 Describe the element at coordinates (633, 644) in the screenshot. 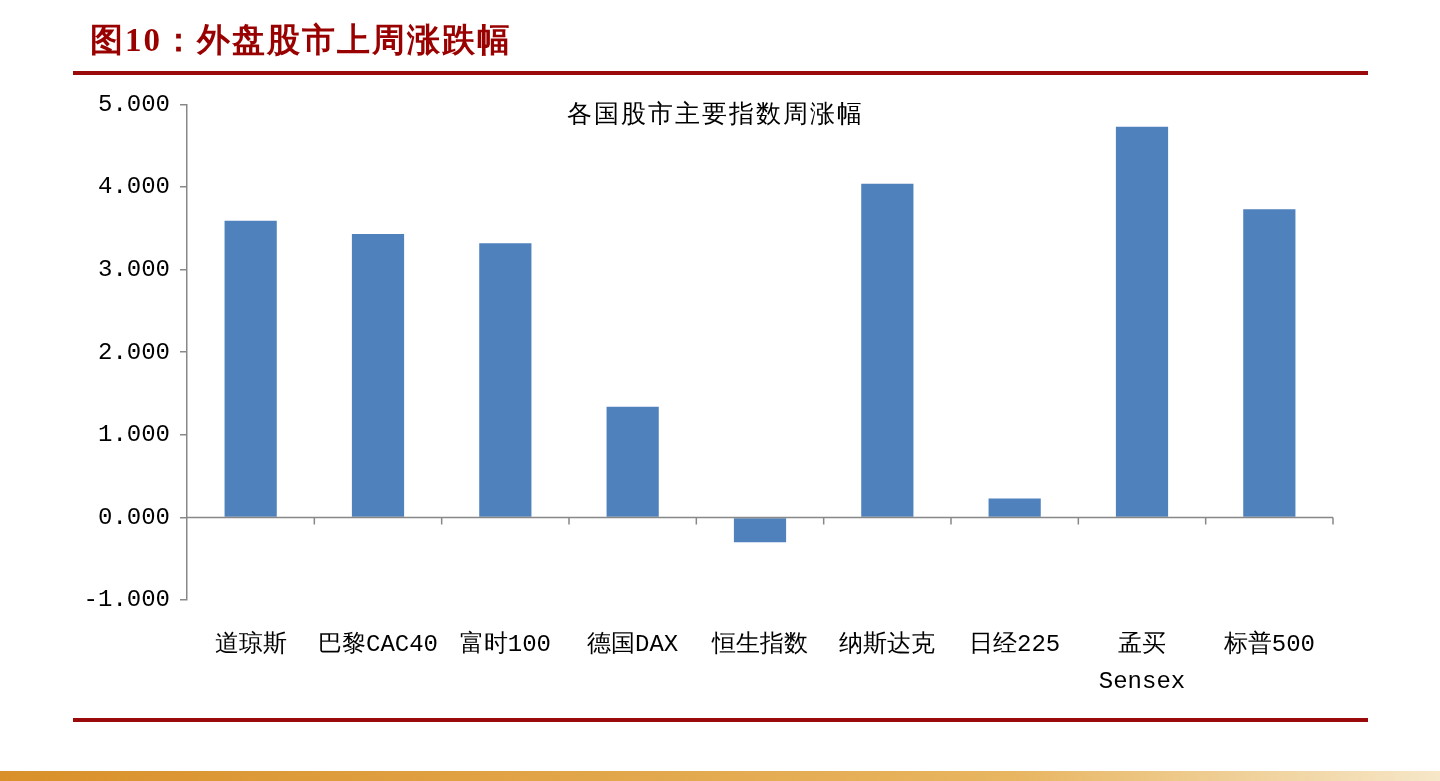

I see `x-tick-label: 德国DAX` at that location.